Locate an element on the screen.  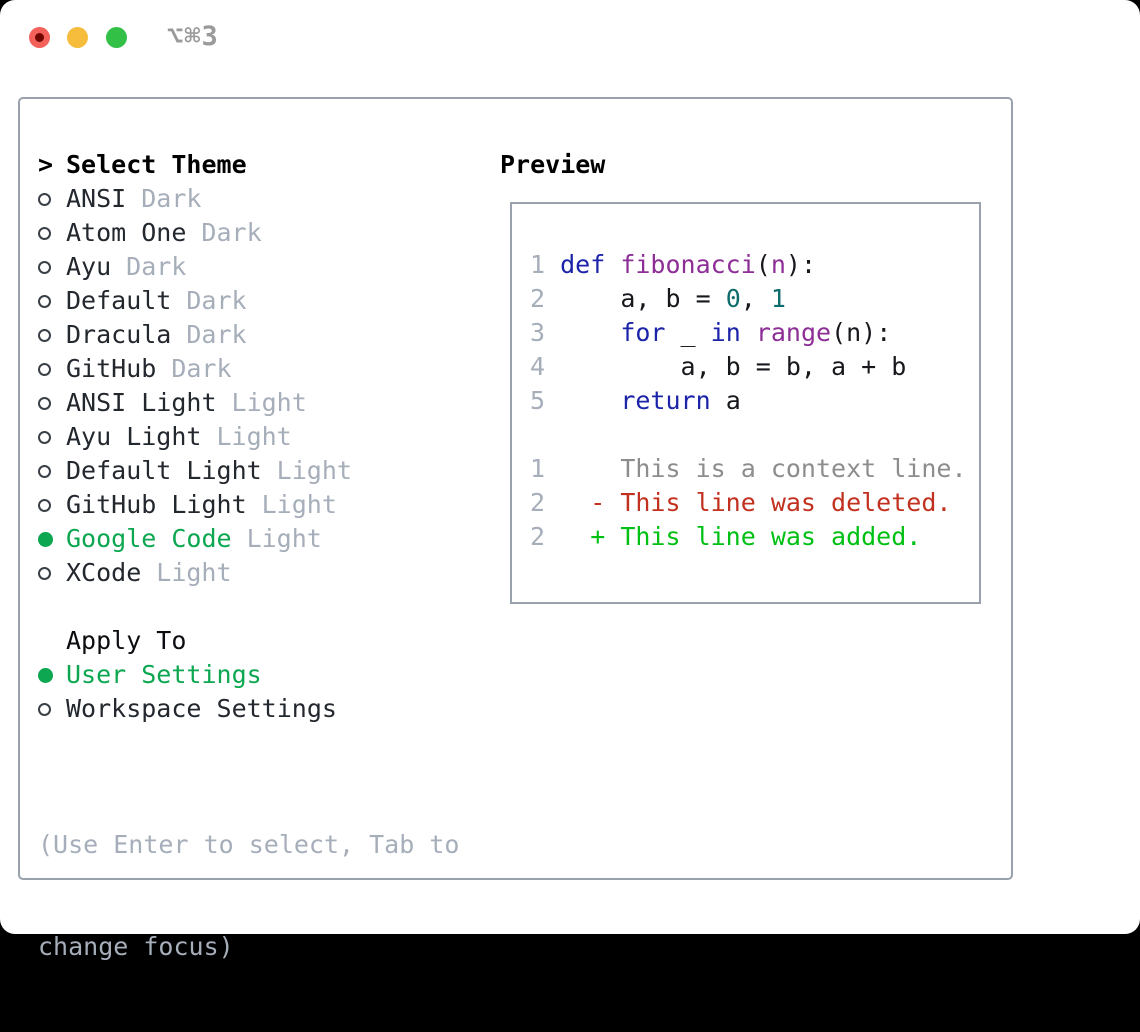
unsaved-dot-icon is located at coordinates (39, 37).